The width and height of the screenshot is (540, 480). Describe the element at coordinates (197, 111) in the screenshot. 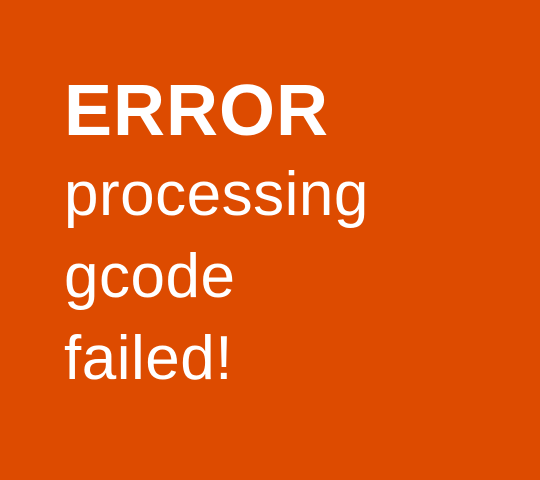

I see `error-title: ERROR` at that location.